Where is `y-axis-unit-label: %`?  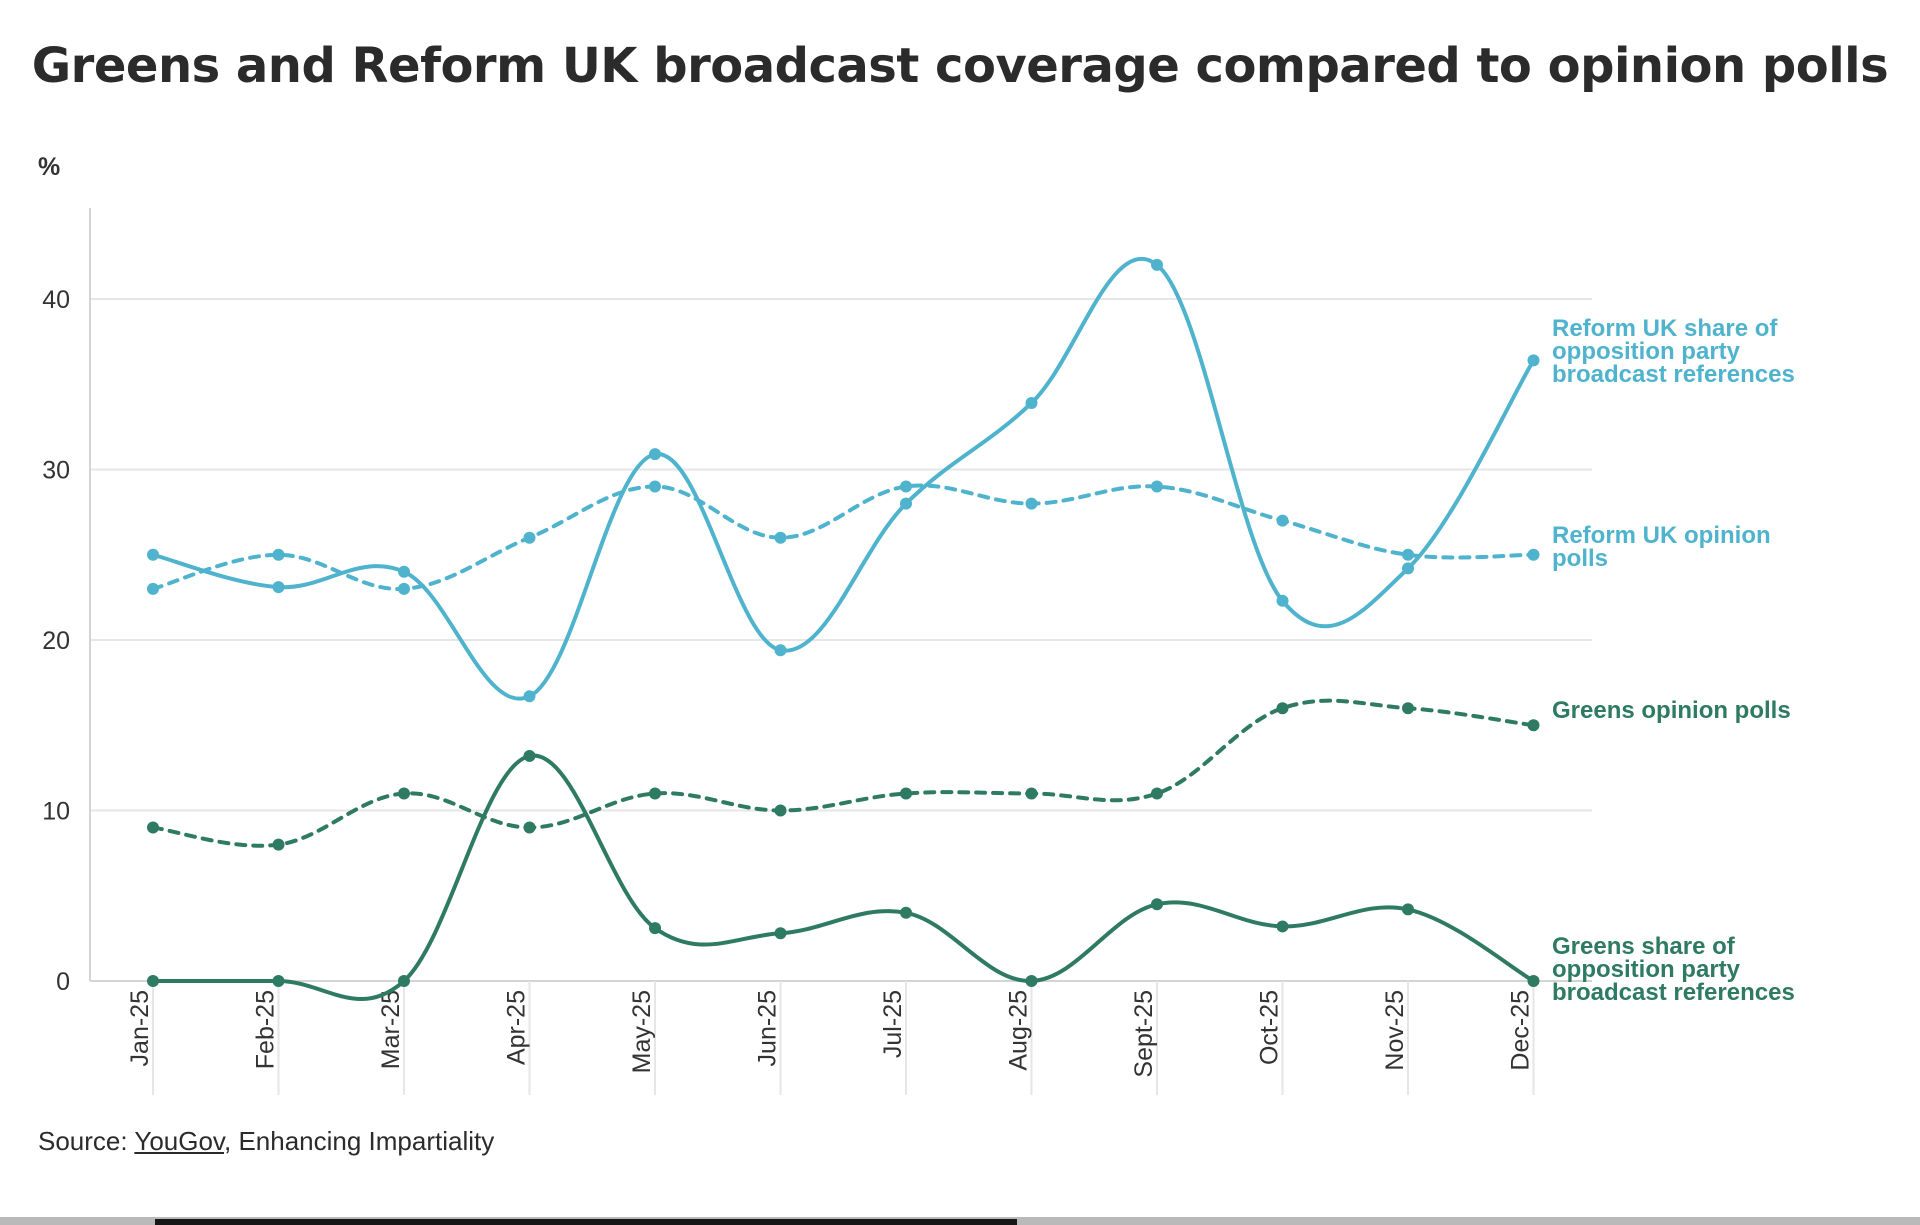
y-axis-unit-label: % is located at coordinates (49, 167).